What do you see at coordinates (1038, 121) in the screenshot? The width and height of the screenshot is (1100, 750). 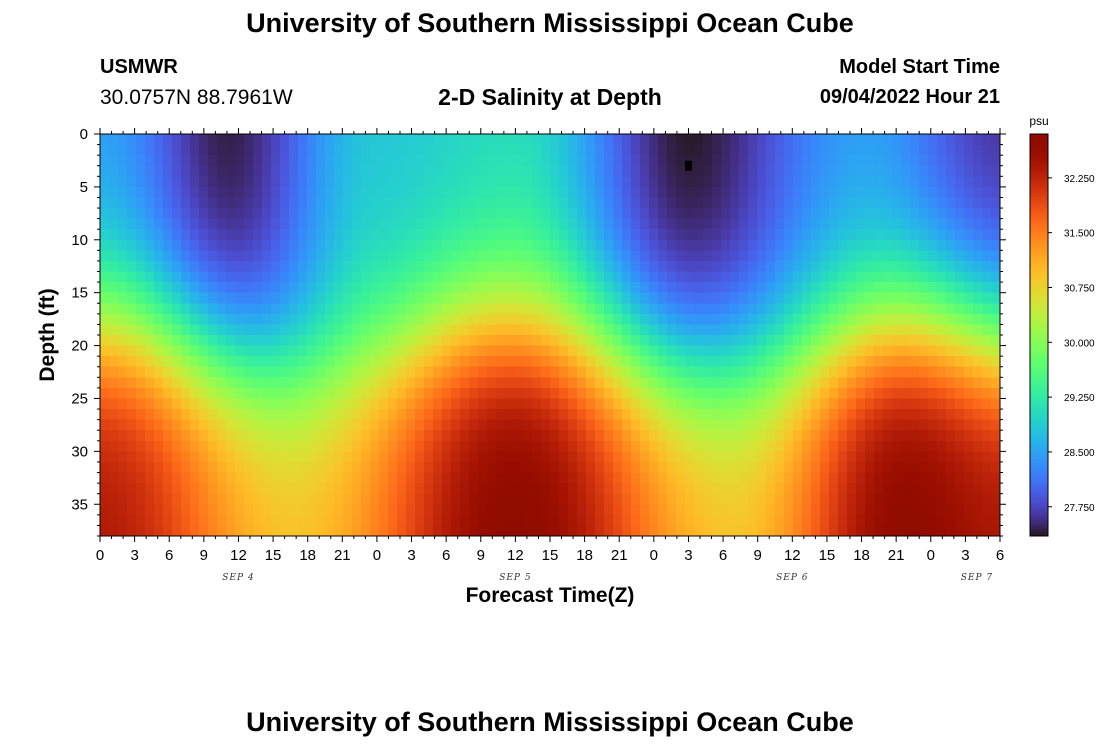 I see `colorbar-unit: psu` at bounding box center [1038, 121].